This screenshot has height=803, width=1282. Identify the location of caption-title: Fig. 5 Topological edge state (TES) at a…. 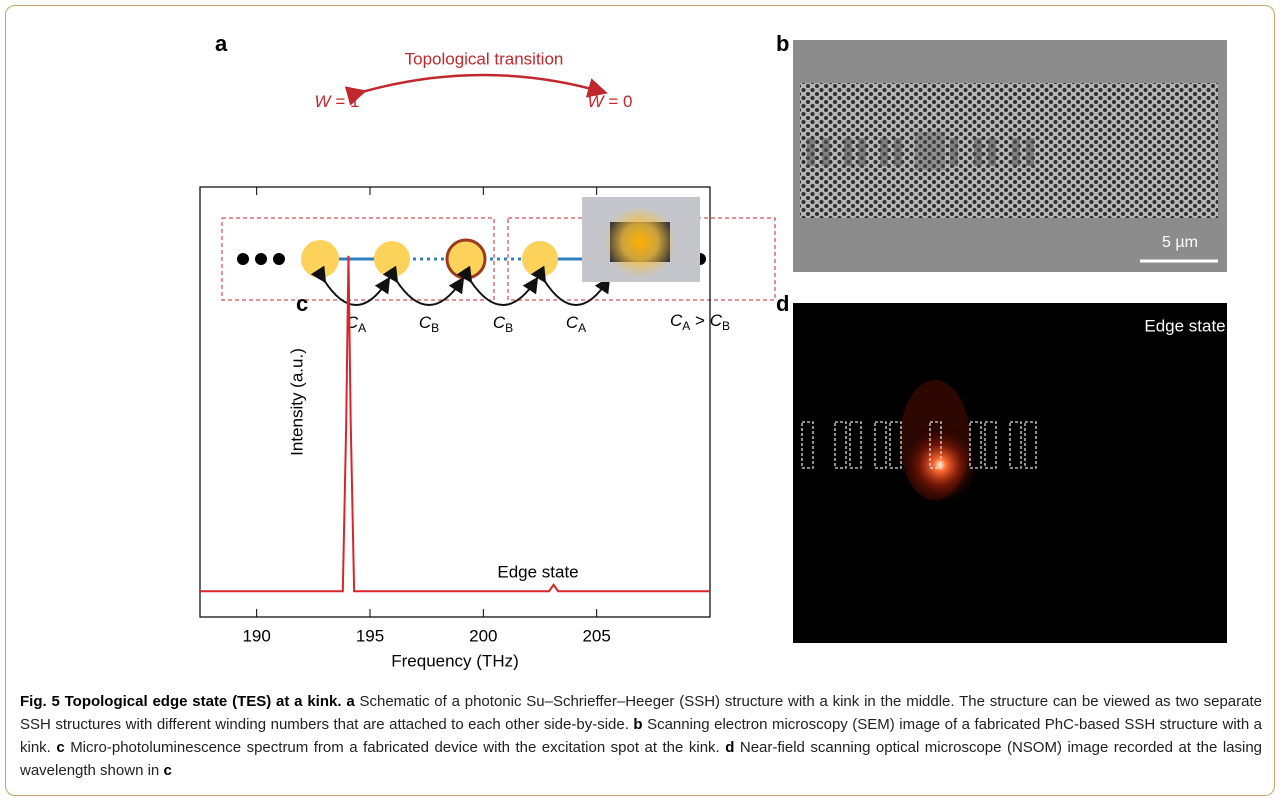
(181, 701).